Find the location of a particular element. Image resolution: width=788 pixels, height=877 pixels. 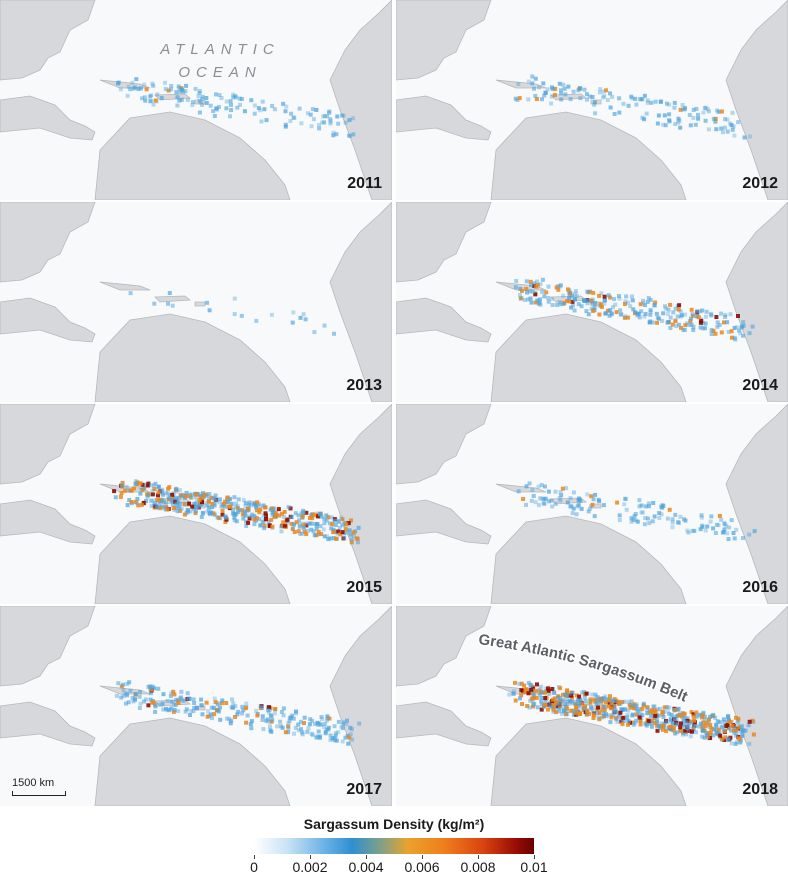

base-map is located at coordinates (592, 302).